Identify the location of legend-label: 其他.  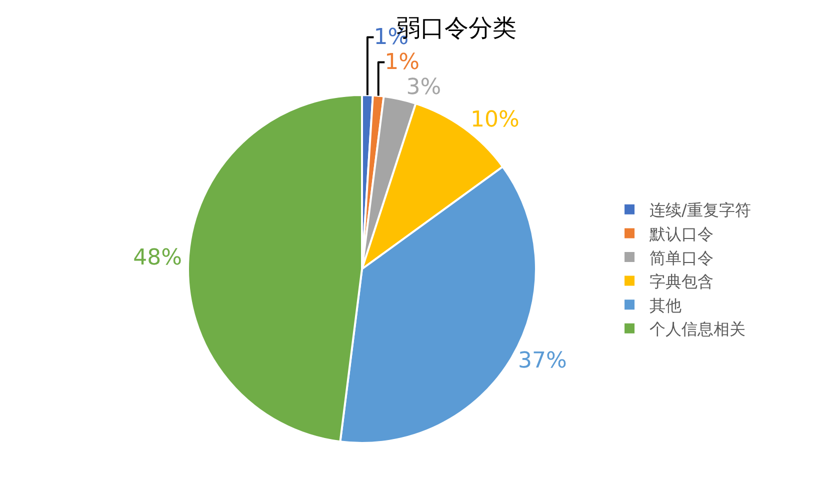
(666, 305).